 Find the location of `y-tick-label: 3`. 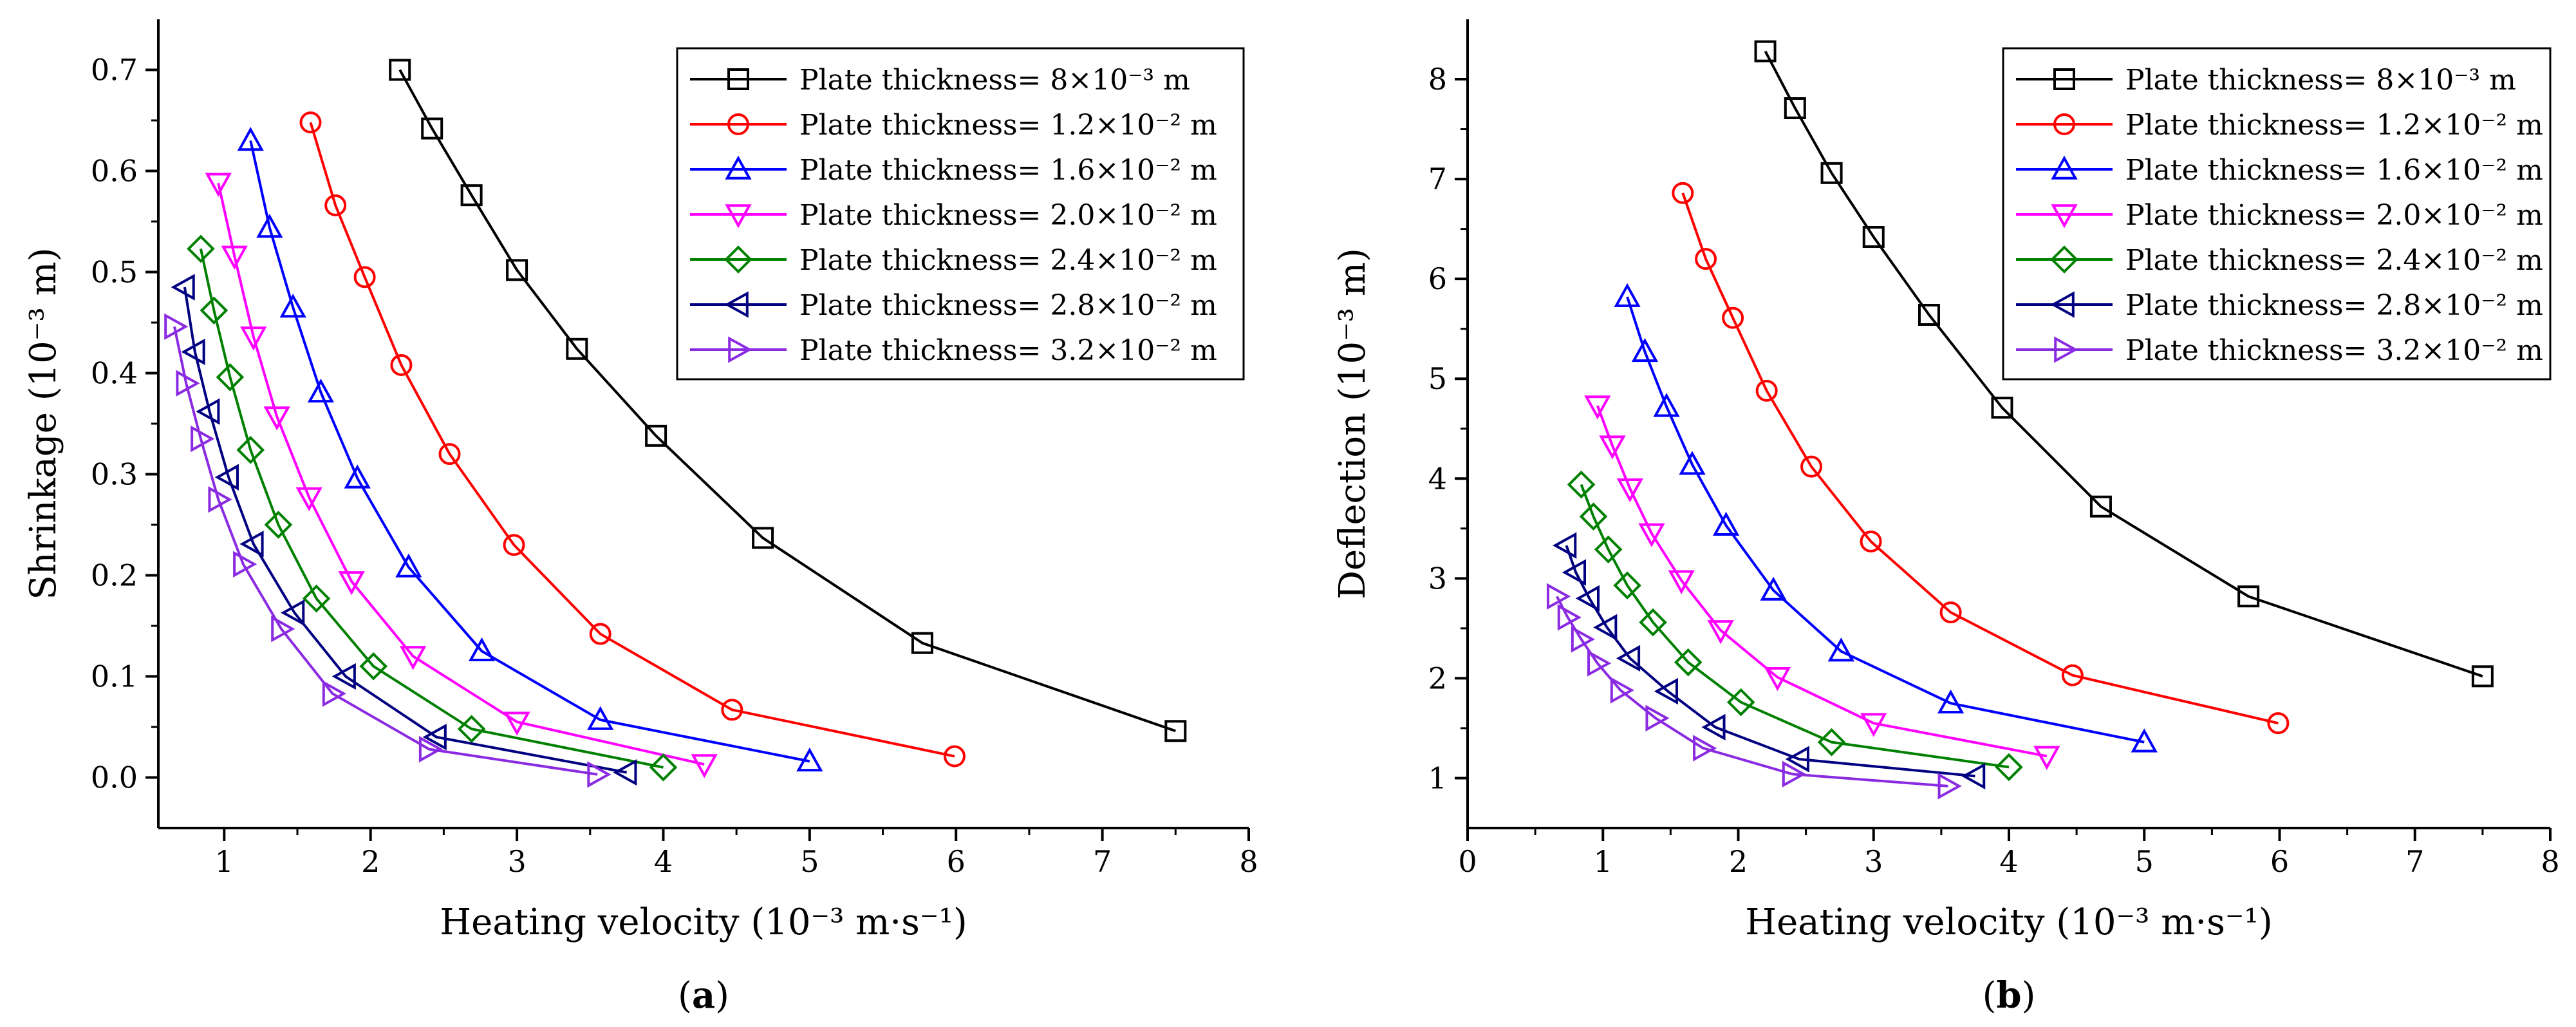

y-tick-label: 3 is located at coordinates (1437, 578).